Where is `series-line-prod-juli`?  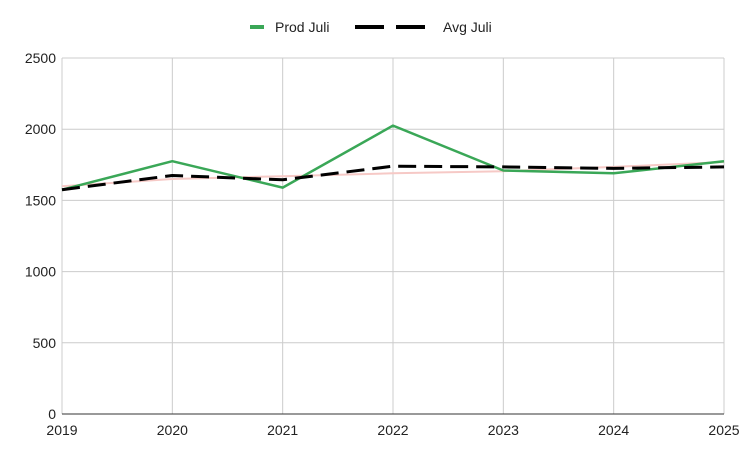
series-line-prod-juli is located at coordinates (393, 157).